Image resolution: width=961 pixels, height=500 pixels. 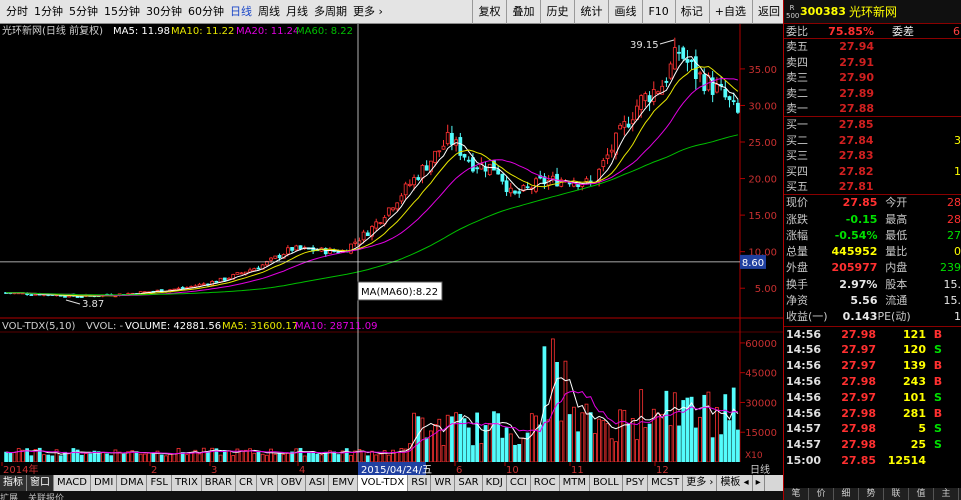 I want to click on indicator-tab-7: BRAR, so click(x=219, y=483).